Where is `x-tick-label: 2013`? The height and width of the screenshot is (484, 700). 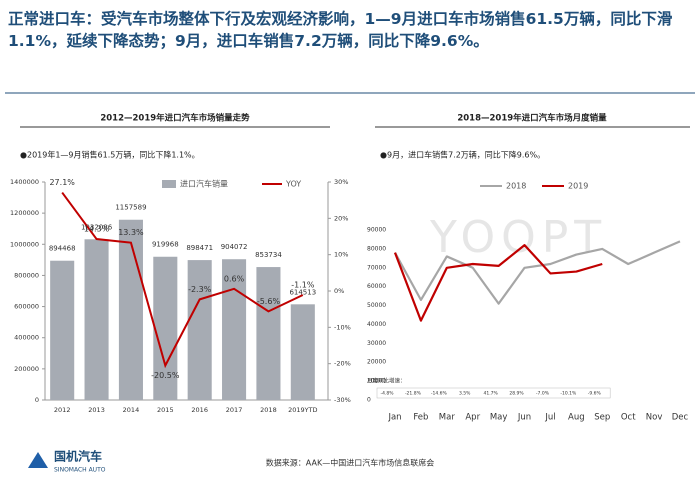
x-tick-label: 2013 is located at coordinates (96, 410).